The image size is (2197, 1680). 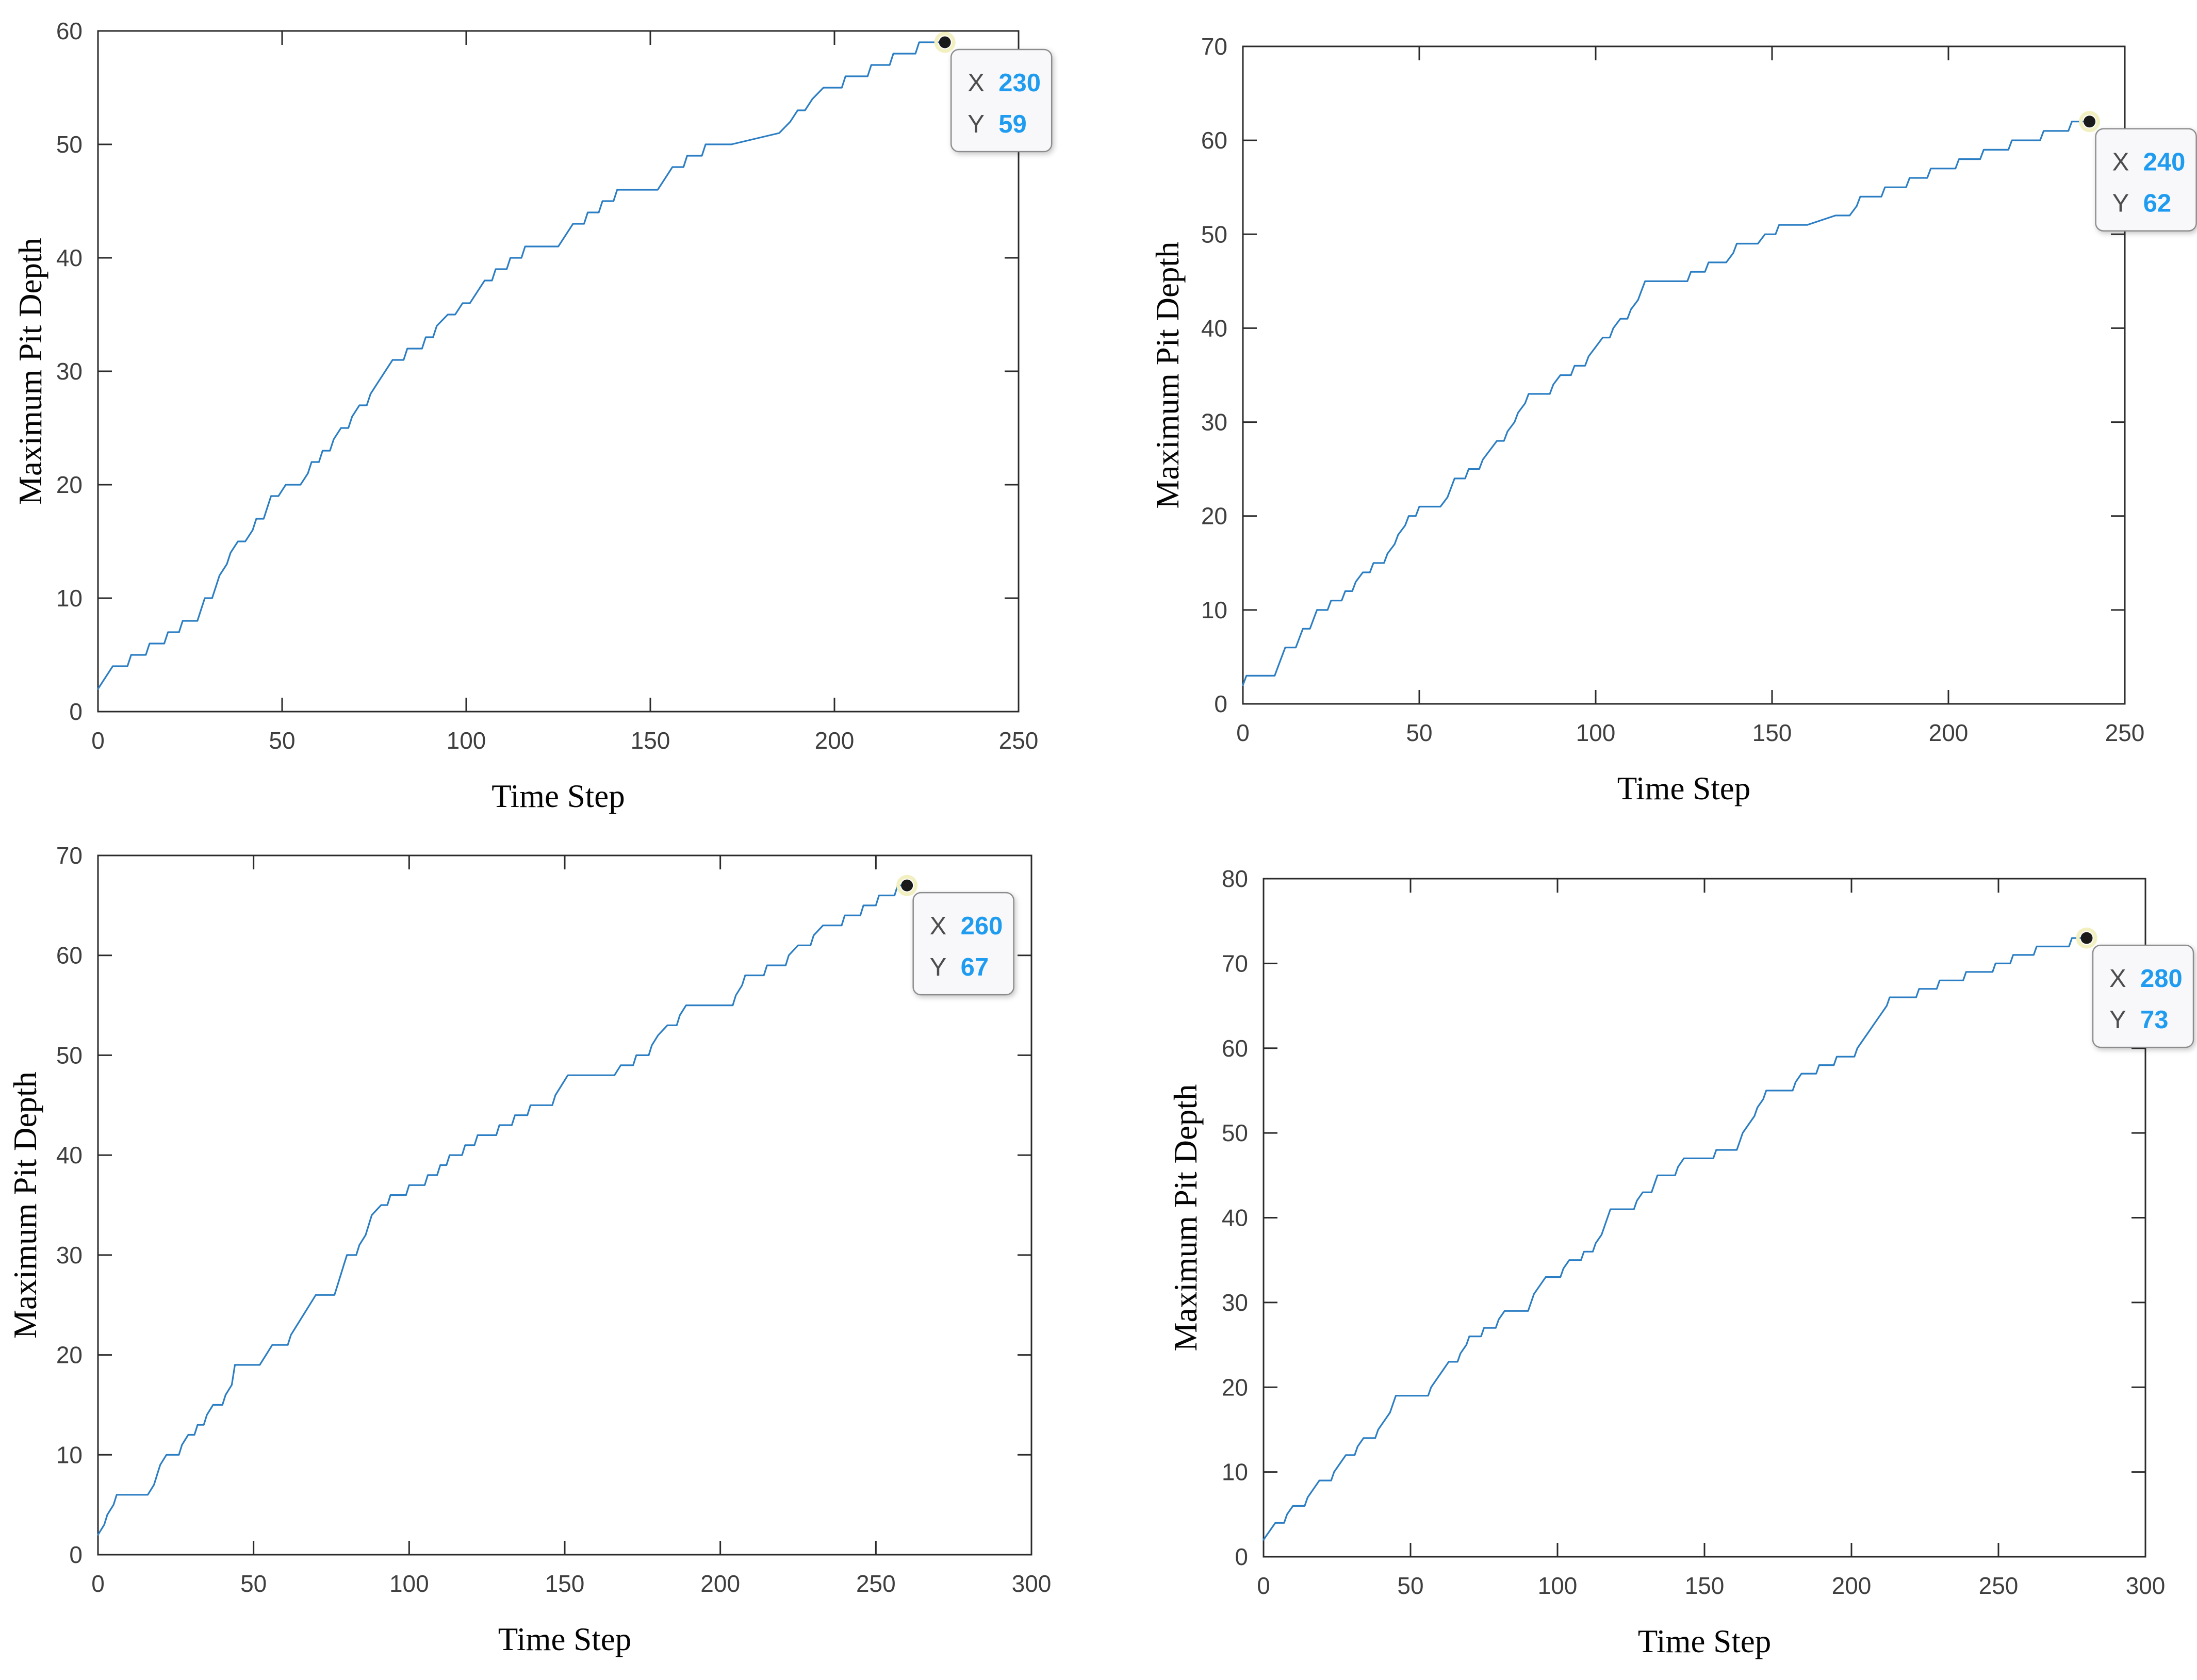 What do you see at coordinates (2157, 204) in the screenshot?
I see `datatip-y-value: 62` at bounding box center [2157, 204].